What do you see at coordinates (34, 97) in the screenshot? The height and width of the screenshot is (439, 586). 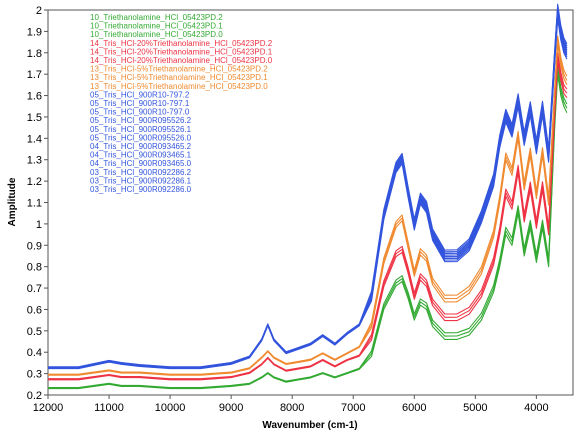 I see `y-tick-label-1.6: 1.6` at bounding box center [34, 97].